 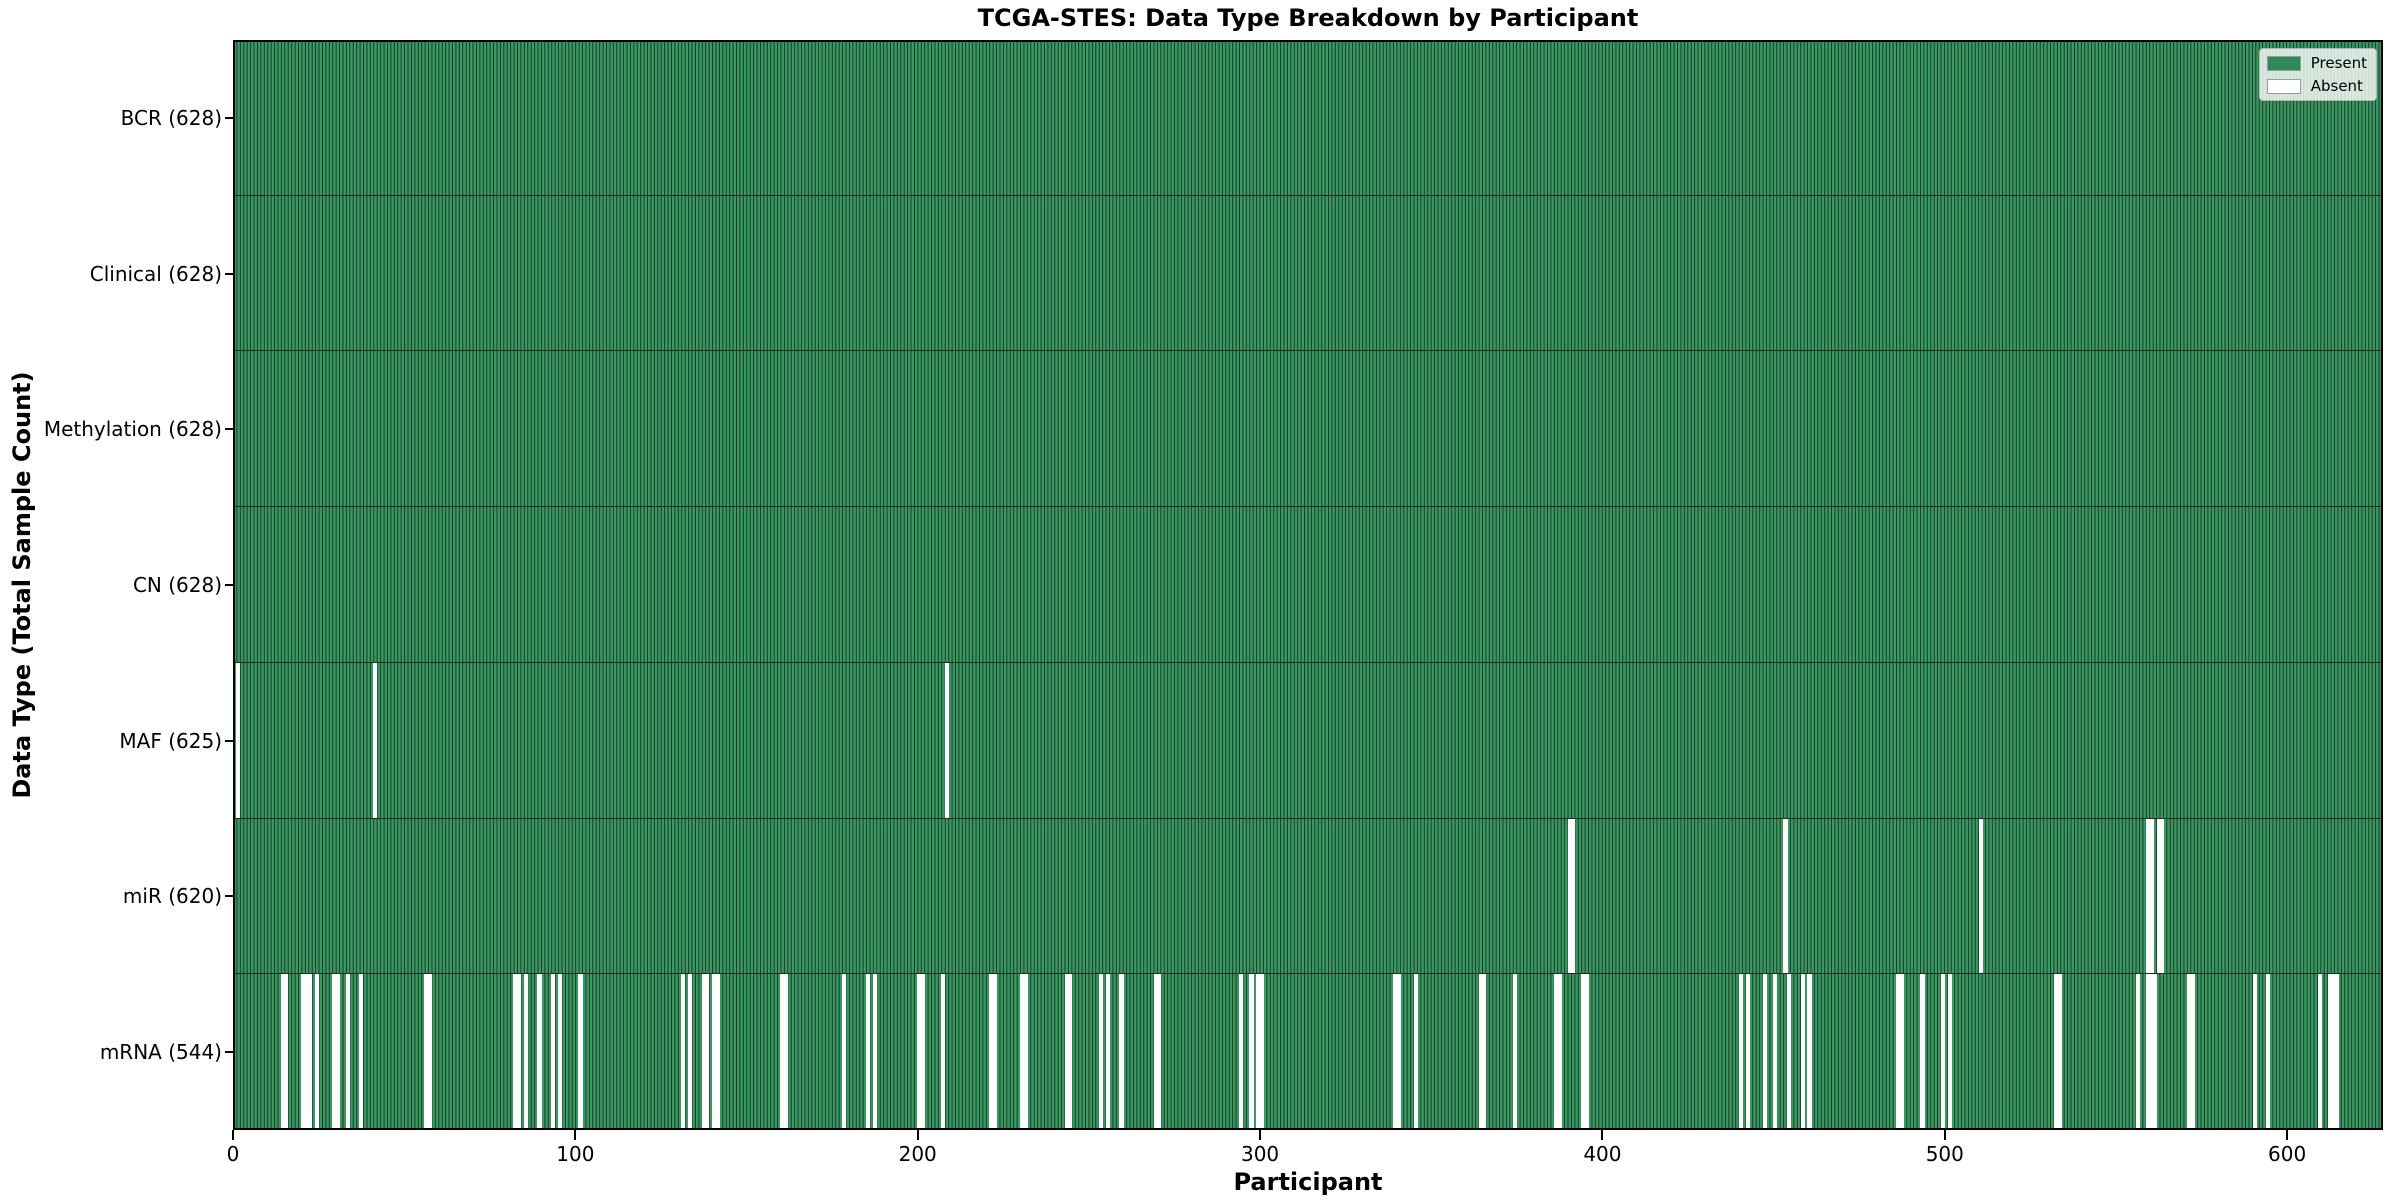 What do you see at coordinates (2283, 86) in the screenshot?
I see `legend-absent-swatch` at bounding box center [2283, 86].